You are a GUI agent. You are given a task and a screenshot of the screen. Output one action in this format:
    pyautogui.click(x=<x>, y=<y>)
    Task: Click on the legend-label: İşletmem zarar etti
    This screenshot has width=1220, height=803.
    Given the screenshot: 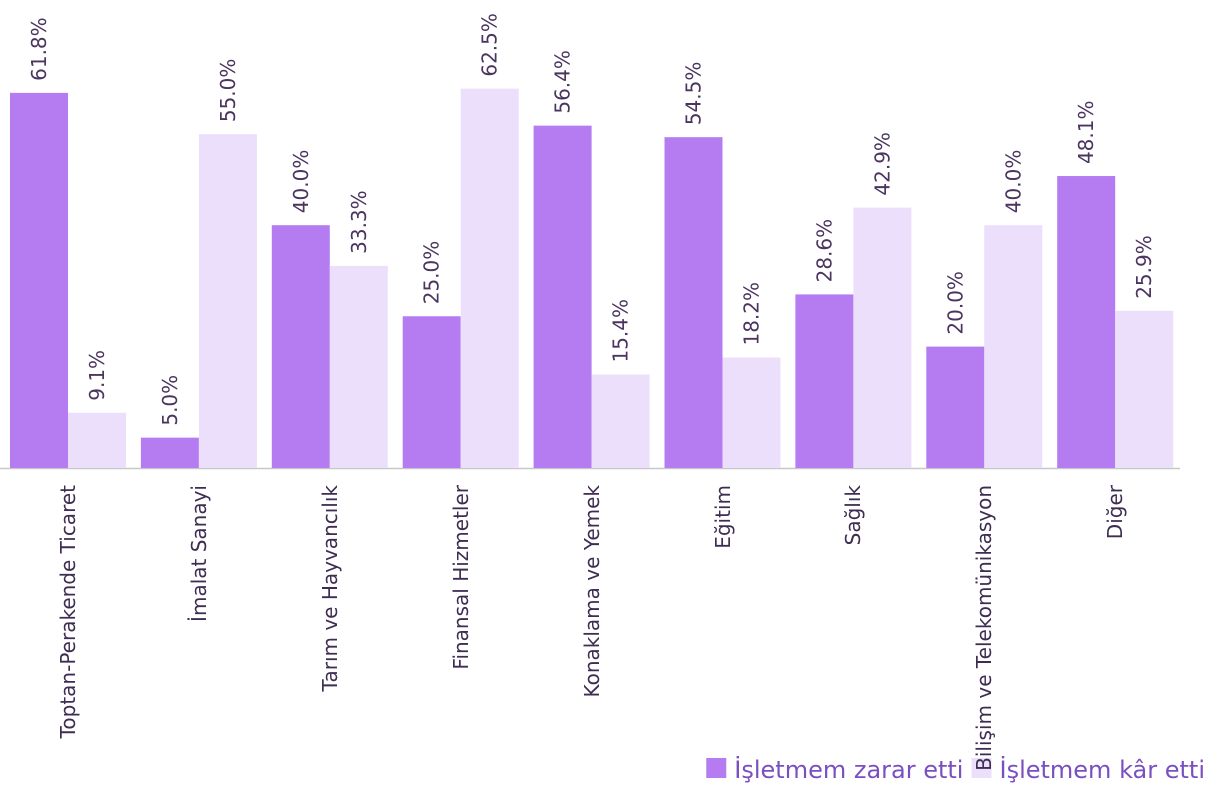 What is the action you would take?
    pyautogui.click(x=848, y=769)
    